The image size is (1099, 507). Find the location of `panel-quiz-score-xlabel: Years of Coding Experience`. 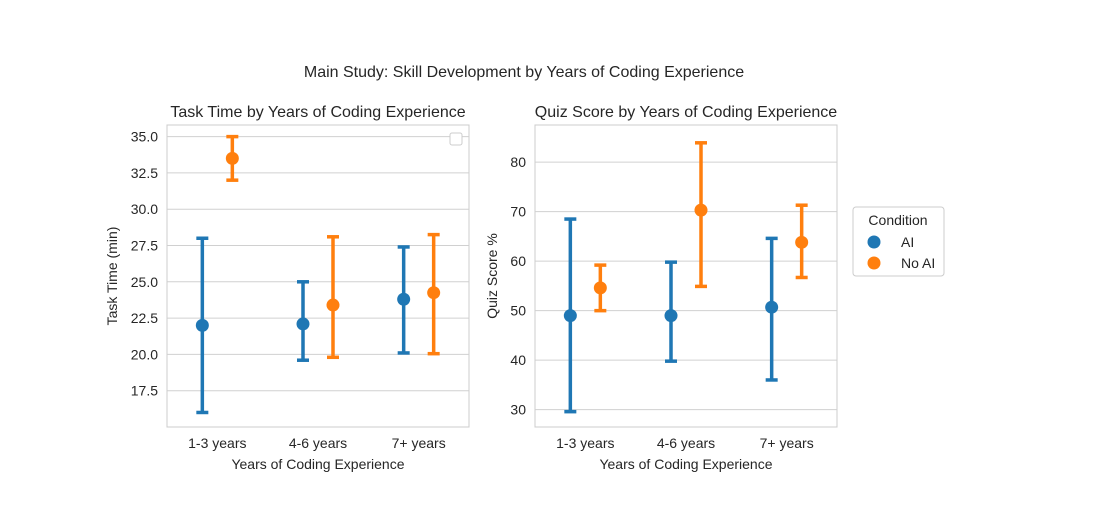

panel-quiz-score-xlabel: Years of Coding Experience is located at coordinates (685, 464).